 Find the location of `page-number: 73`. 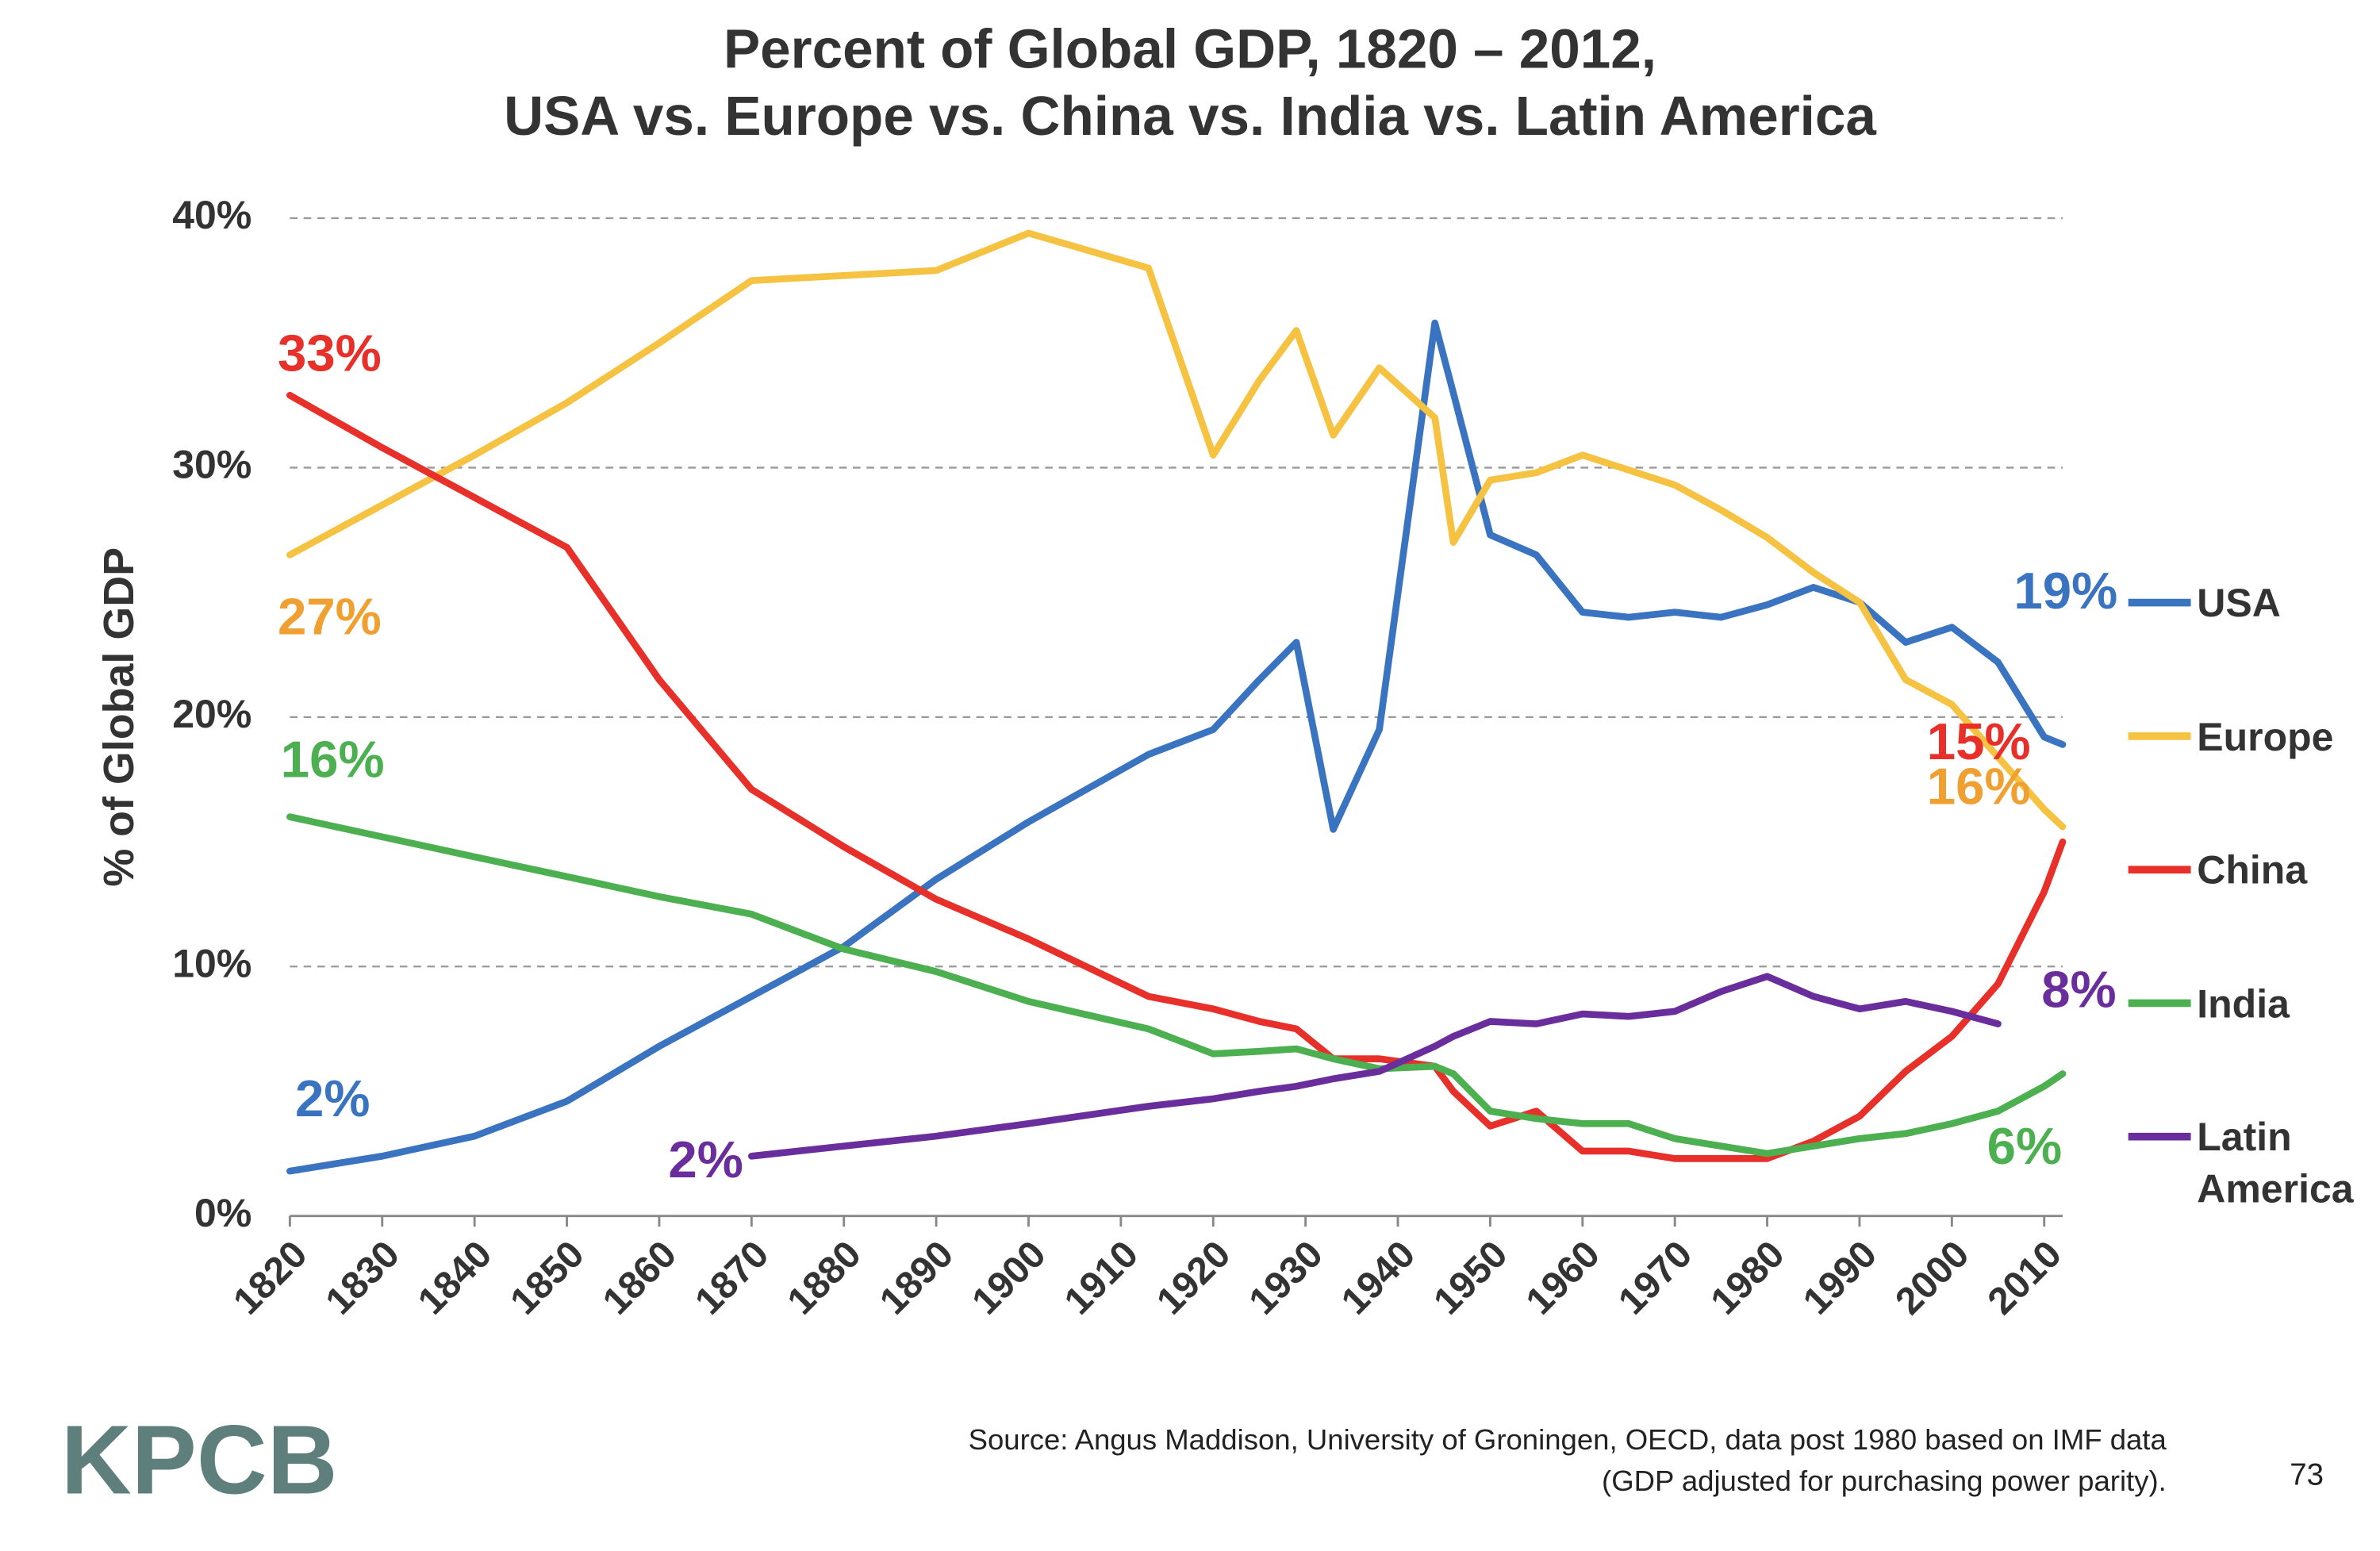

page-number: 73 is located at coordinates (2307, 1475).